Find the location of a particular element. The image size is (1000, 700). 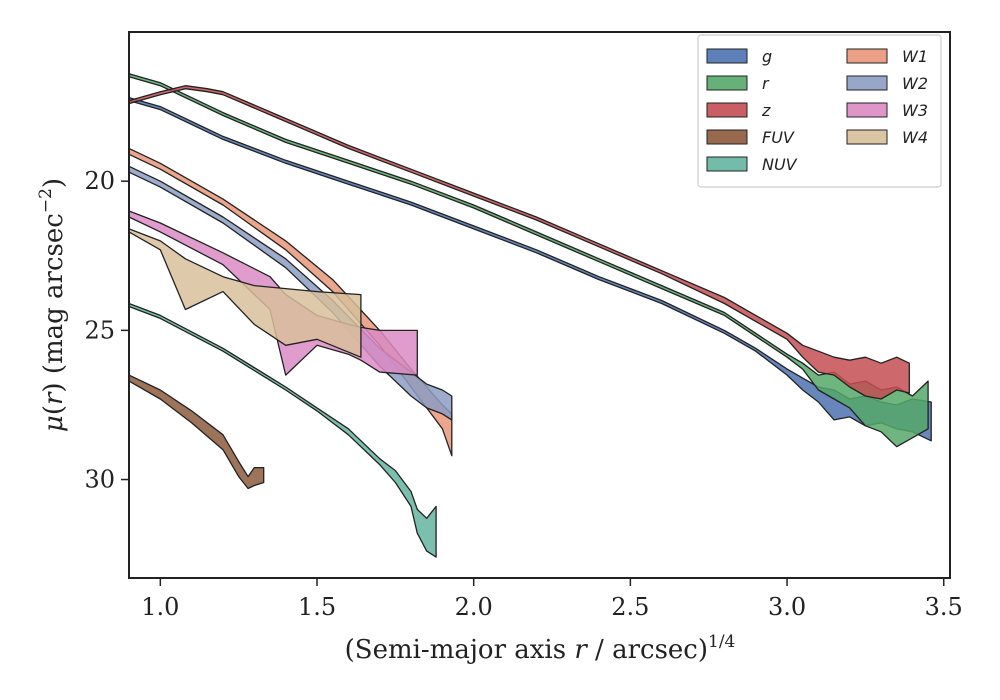

y-axis-label-close: ) (mag arcsec is located at coordinates (54, 302).